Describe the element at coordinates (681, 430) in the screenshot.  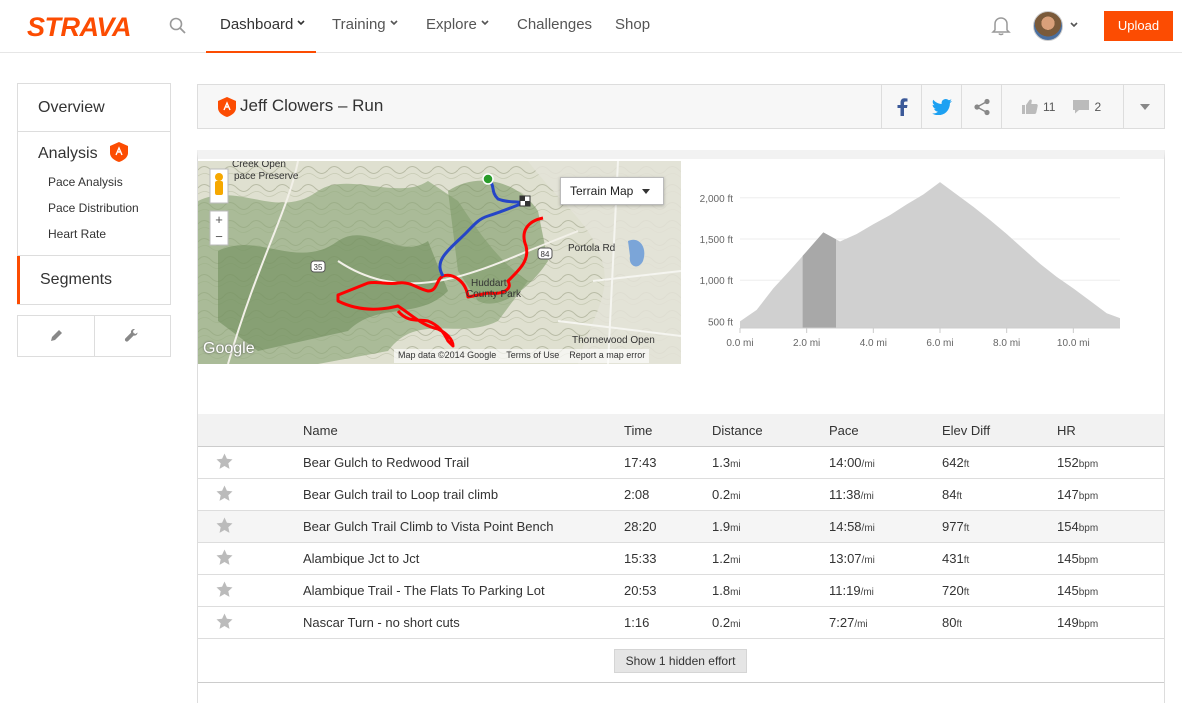
I see `segments-table-header: Name Time Distance Pace Elev Diff HR` at that location.